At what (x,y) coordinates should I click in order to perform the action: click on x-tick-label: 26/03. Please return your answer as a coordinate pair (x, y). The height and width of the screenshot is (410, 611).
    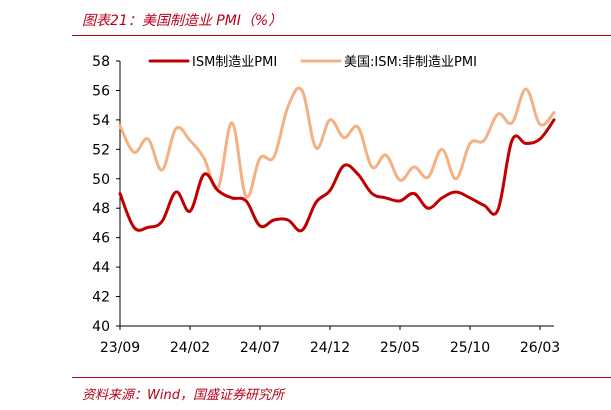
    Looking at the image, I should click on (540, 348).